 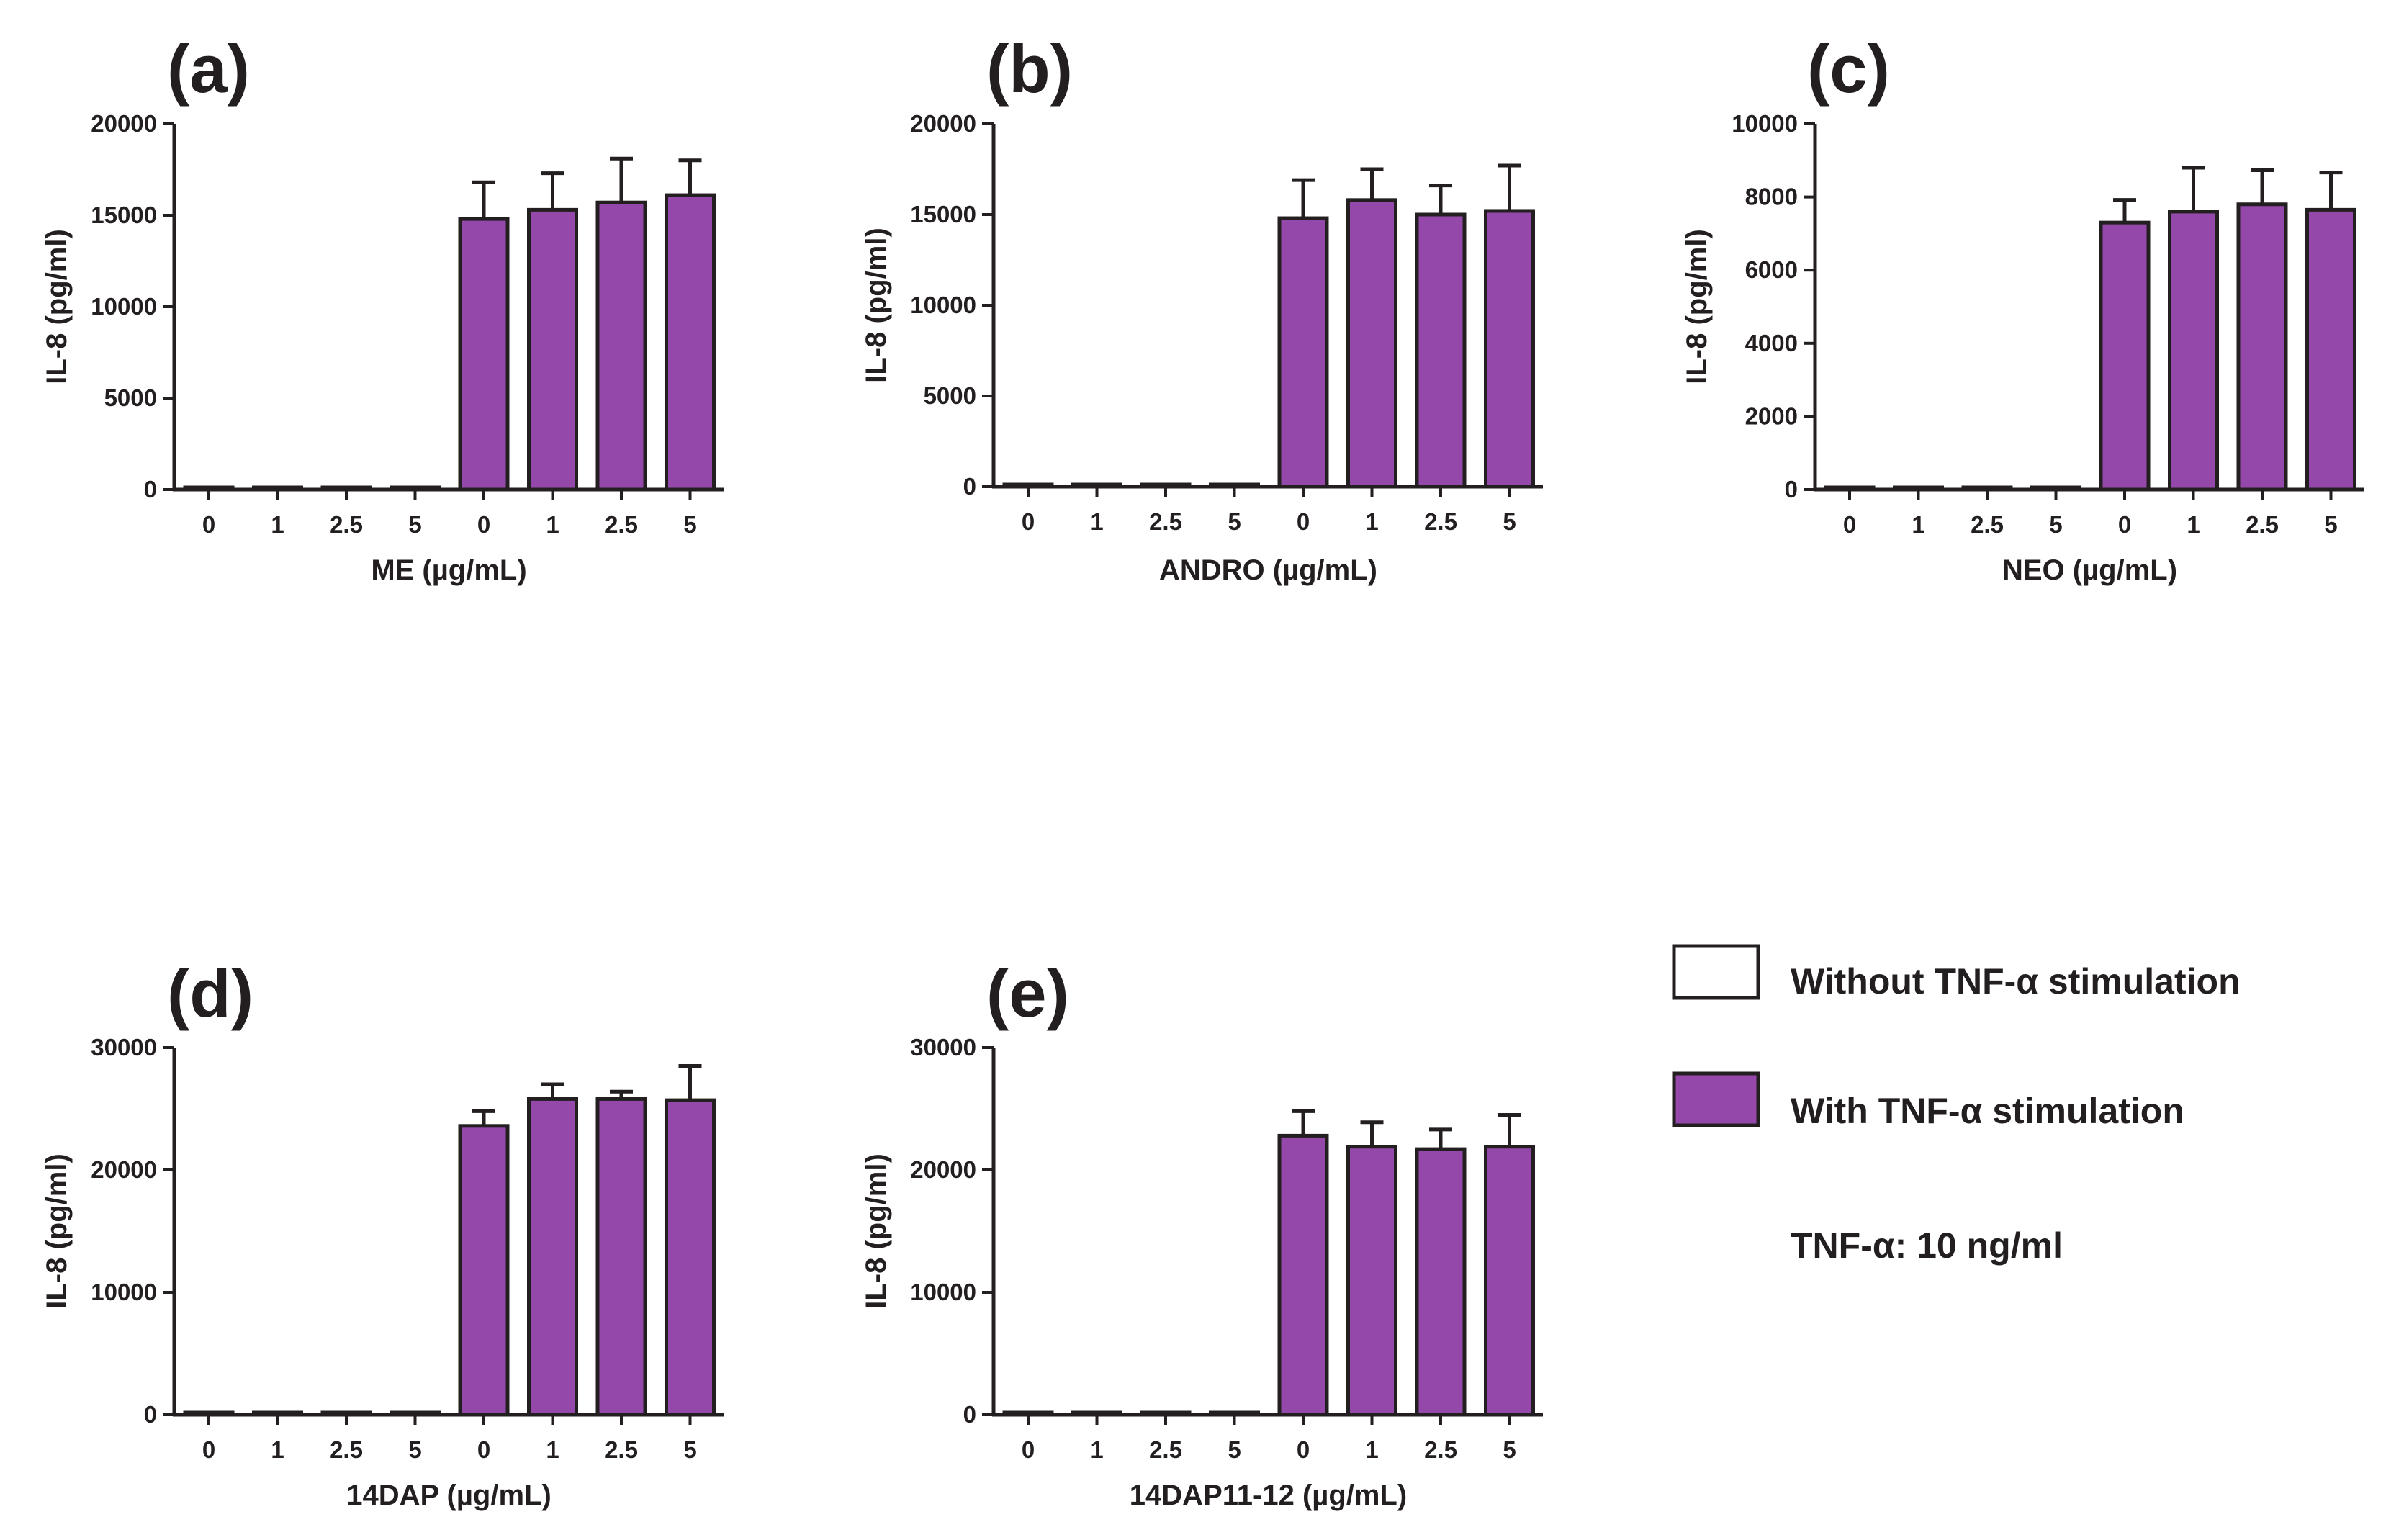 What do you see at coordinates (1030, 69) in the screenshot?
I see `panel-label: (b)` at bounding box center [1030, 69].